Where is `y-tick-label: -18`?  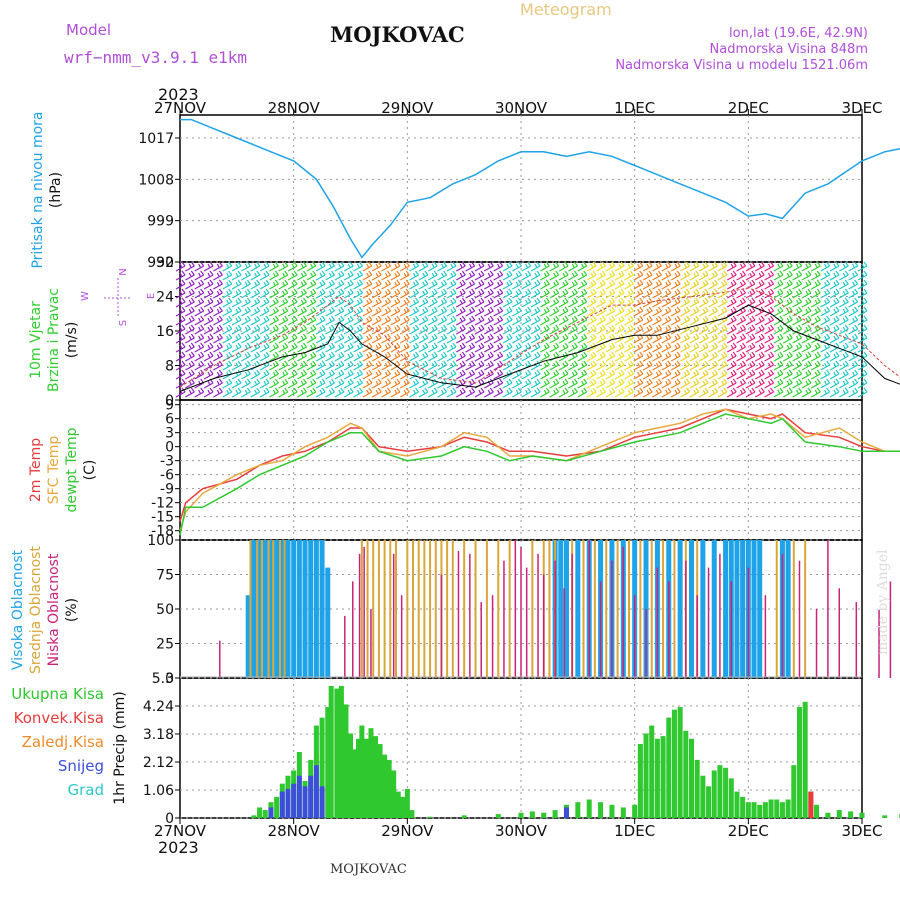
y-tick-label: -18 is located at coordinates (162, 532).